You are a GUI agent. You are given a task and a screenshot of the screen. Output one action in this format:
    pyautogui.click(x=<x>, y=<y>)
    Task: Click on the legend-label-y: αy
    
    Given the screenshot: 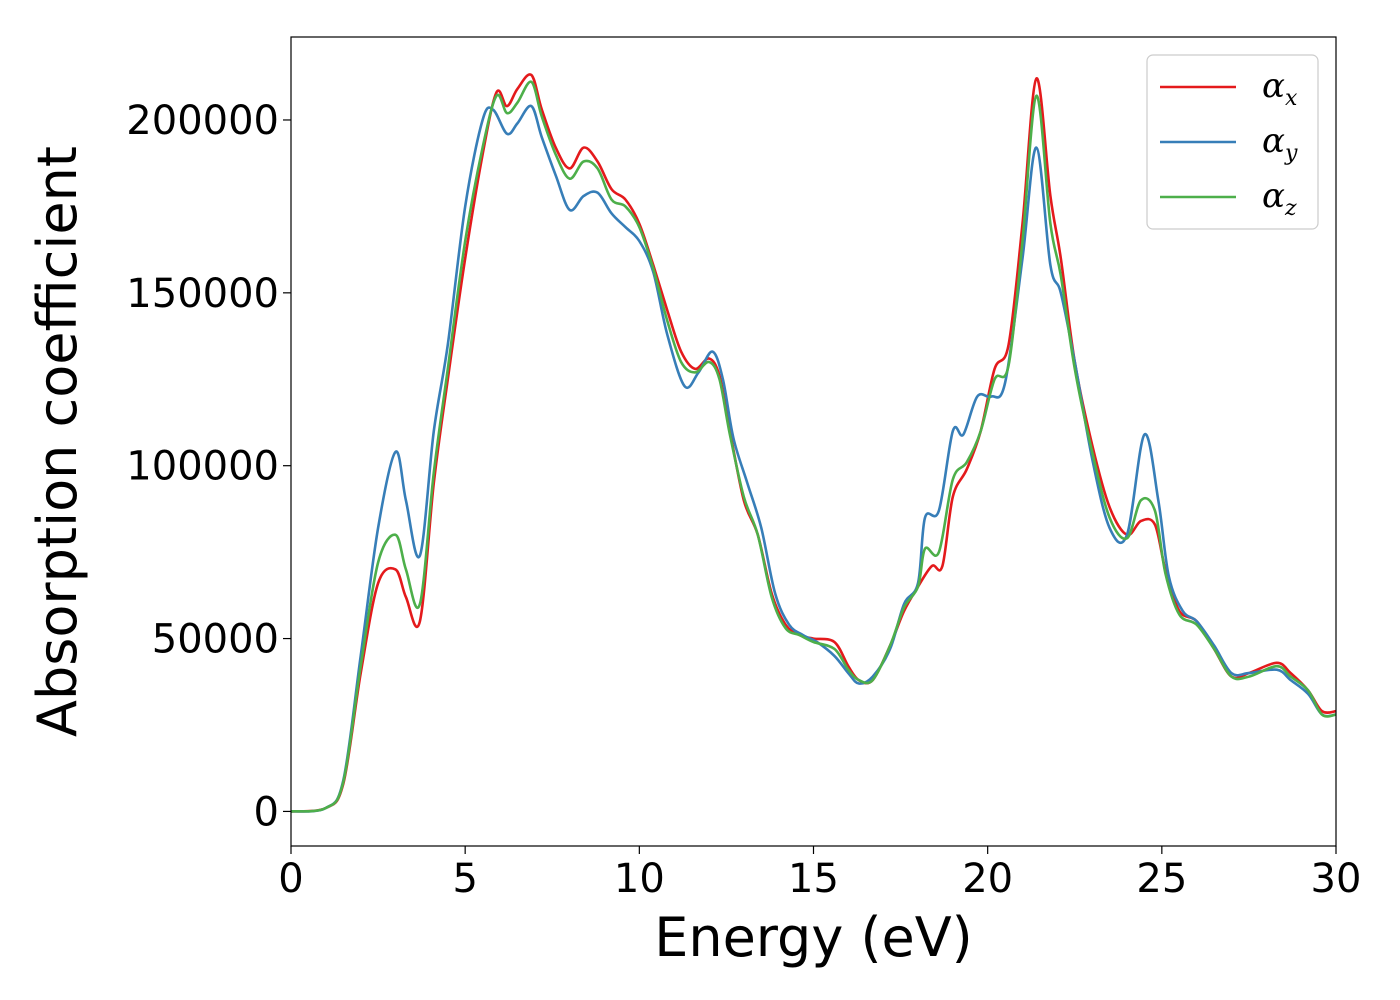 What is the action you would take?
    pyautogui.click(x=1280, y=143)
    